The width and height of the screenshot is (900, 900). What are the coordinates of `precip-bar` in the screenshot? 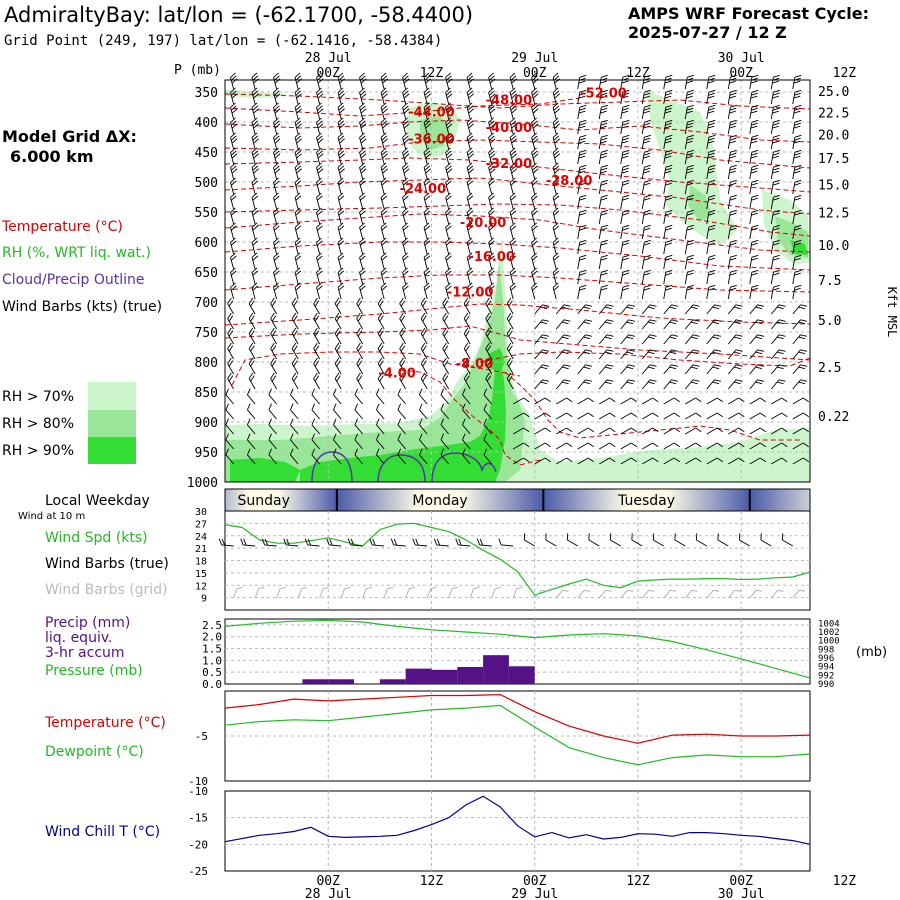 It's located at (470, 675).